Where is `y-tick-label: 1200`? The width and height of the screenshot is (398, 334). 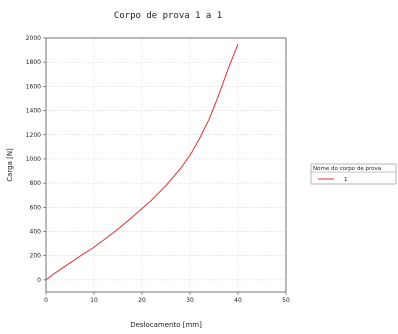 y-tick-label: 1200 is located at coordinates (33, 135).